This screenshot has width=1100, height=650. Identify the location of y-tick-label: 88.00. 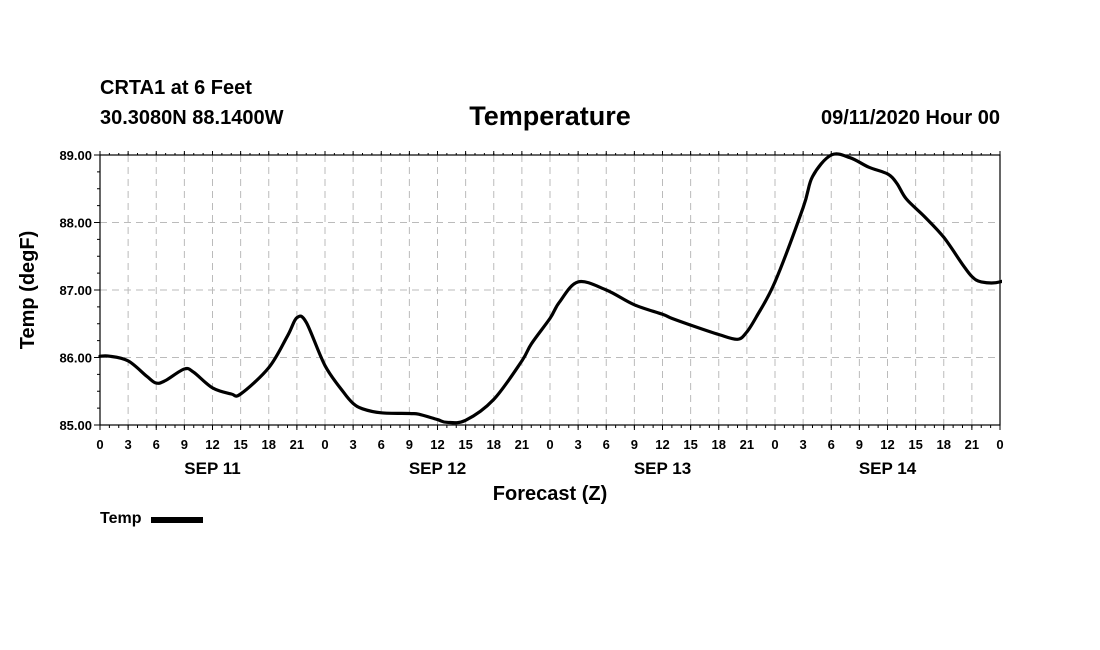
(75, 223).